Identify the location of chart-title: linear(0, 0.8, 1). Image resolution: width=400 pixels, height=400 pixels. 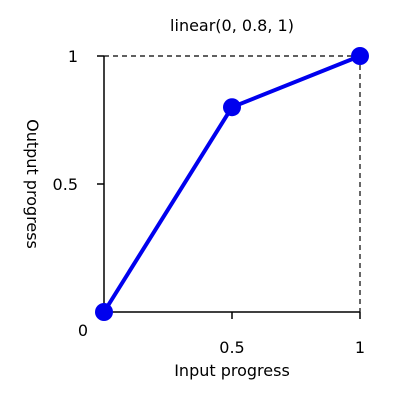
(232, 25).